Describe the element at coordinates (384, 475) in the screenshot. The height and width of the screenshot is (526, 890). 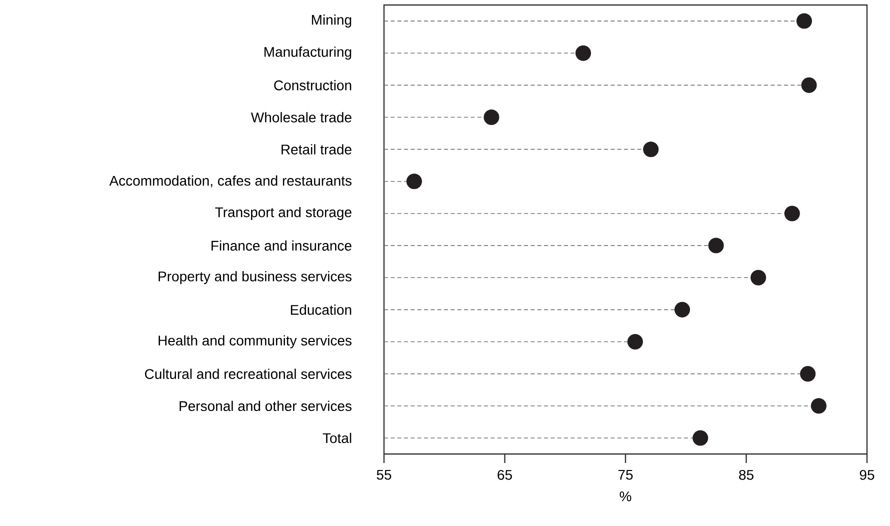
I see `x-tick-label: 55` at that location.